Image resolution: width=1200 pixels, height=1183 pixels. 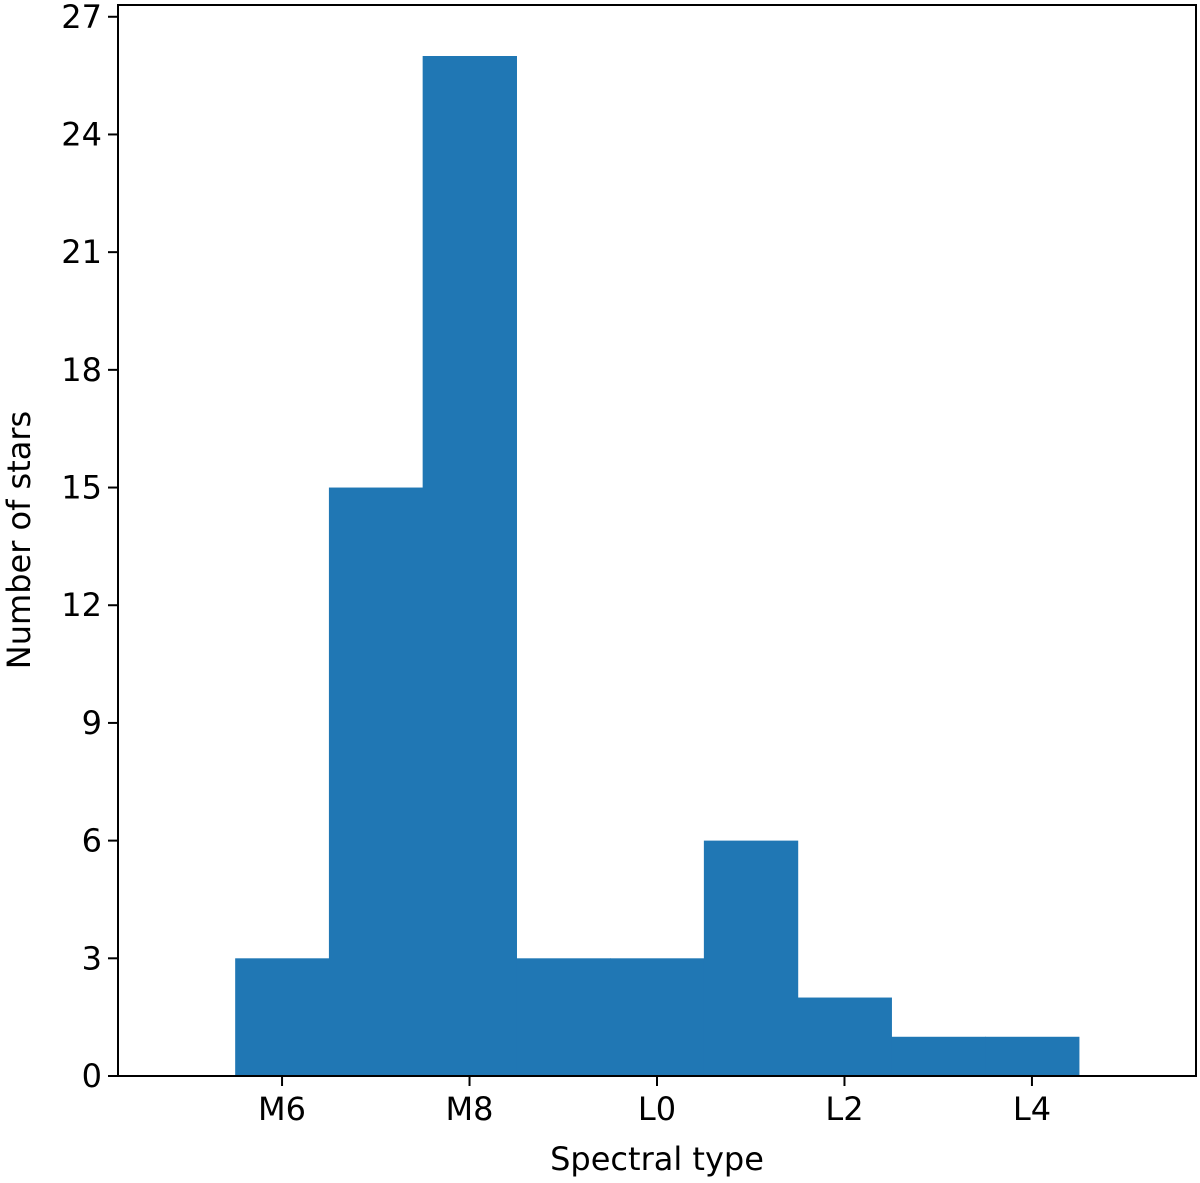 I want to click on y-axis-label: Number of stars, so click(x=19, y=540).